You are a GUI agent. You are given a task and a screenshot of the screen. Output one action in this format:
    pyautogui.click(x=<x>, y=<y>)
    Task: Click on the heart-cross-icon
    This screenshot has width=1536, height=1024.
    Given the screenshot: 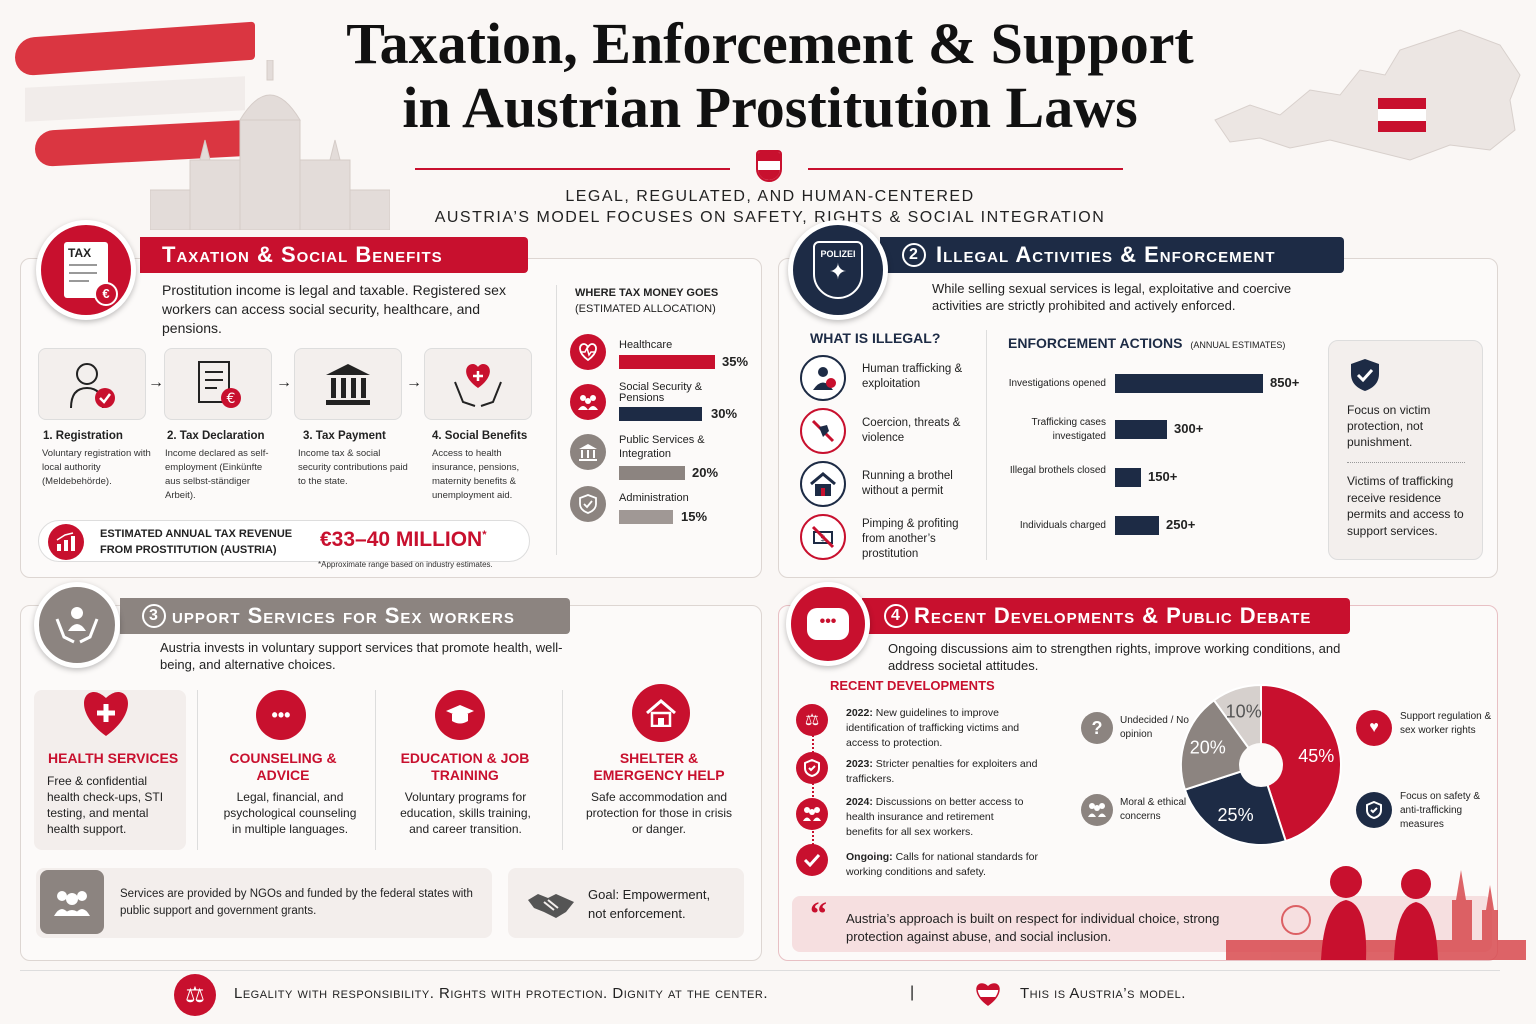 What is the action you would take?
    pyautogui.click(x=106, y=714)
    